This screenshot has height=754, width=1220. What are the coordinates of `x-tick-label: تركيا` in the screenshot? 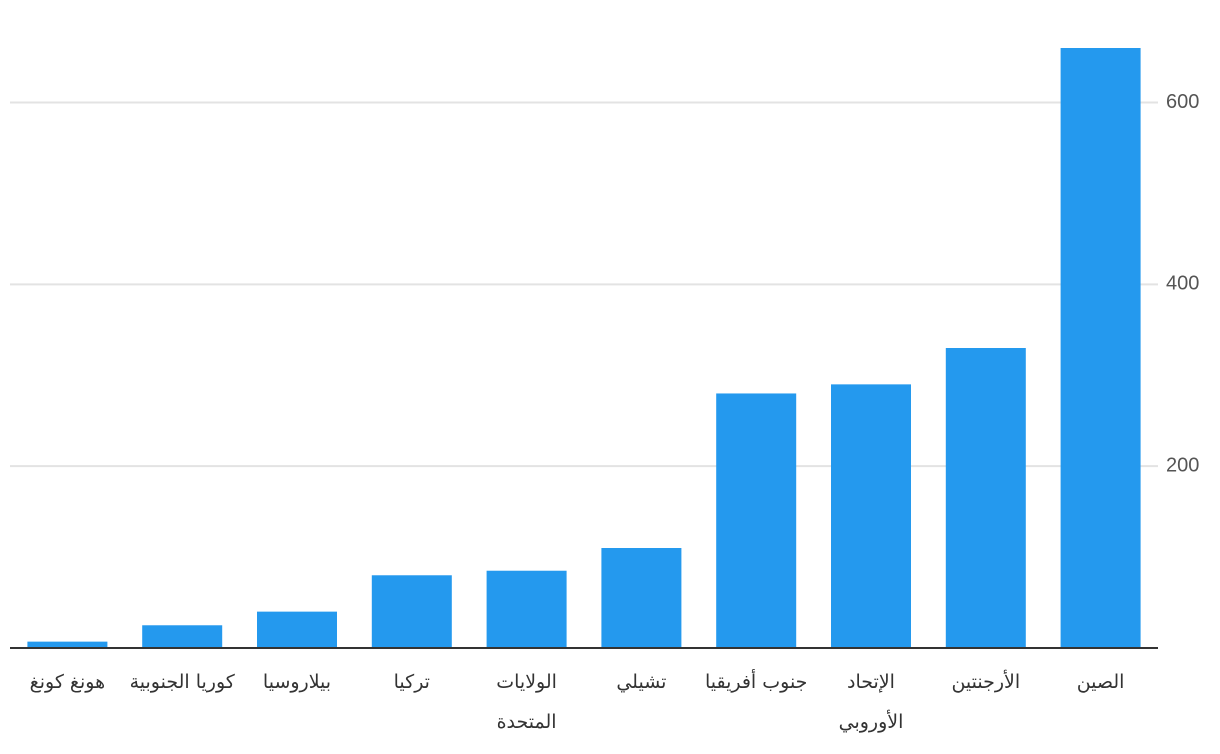 It's located at (411, 682).